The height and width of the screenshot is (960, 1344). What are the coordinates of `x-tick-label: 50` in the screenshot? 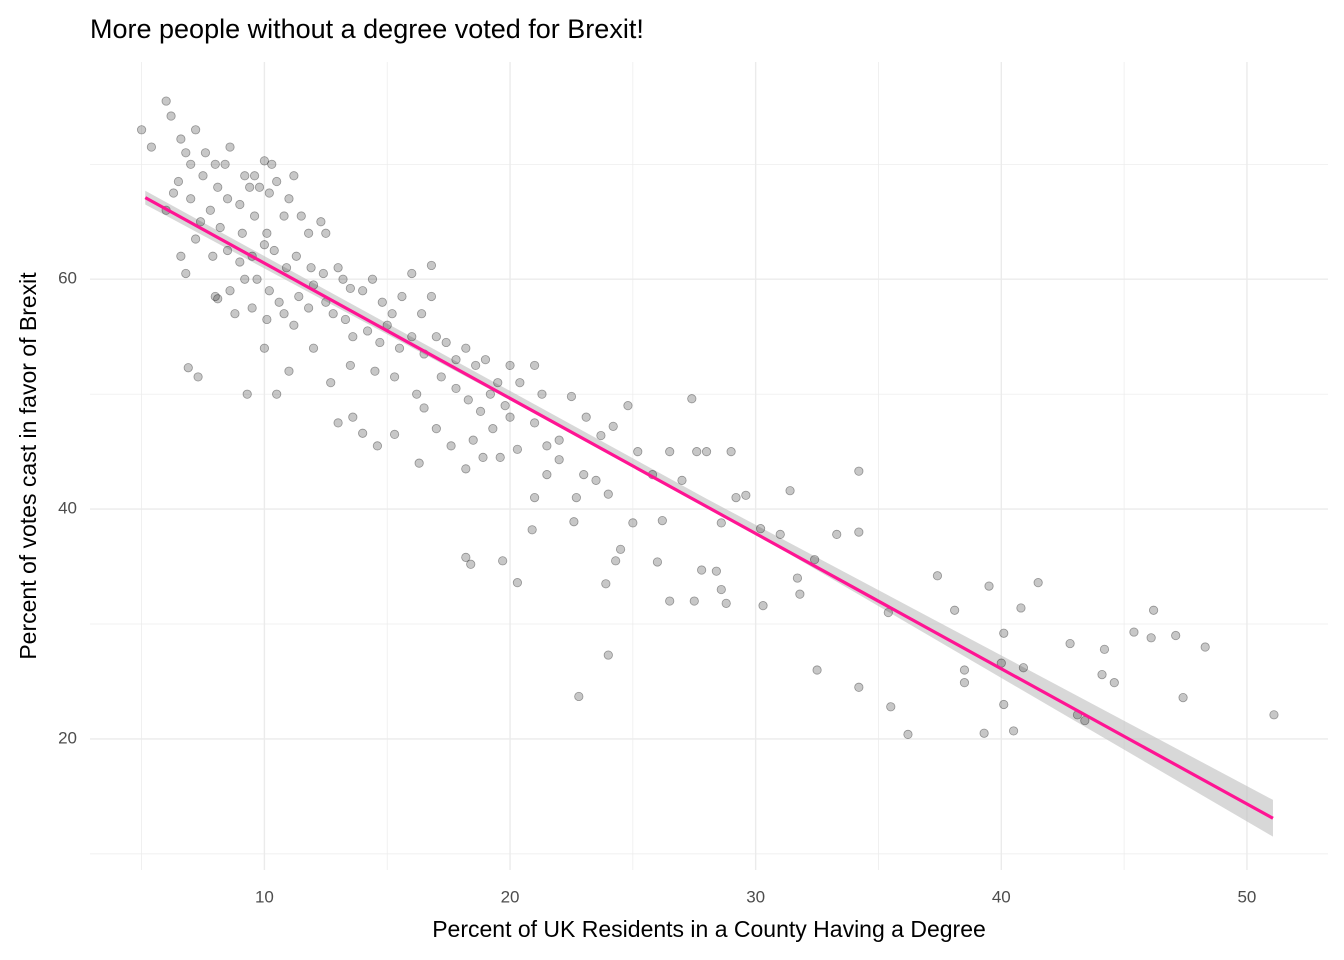 It's located at (1246, 896).